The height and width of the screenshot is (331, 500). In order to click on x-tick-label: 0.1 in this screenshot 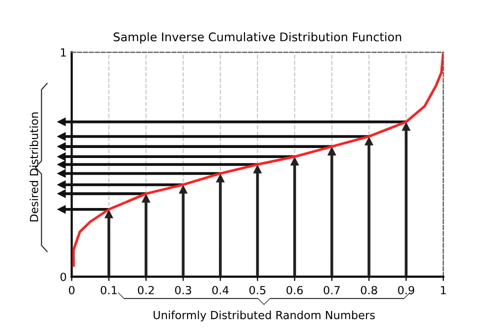, I will do `click(108, 290)`.